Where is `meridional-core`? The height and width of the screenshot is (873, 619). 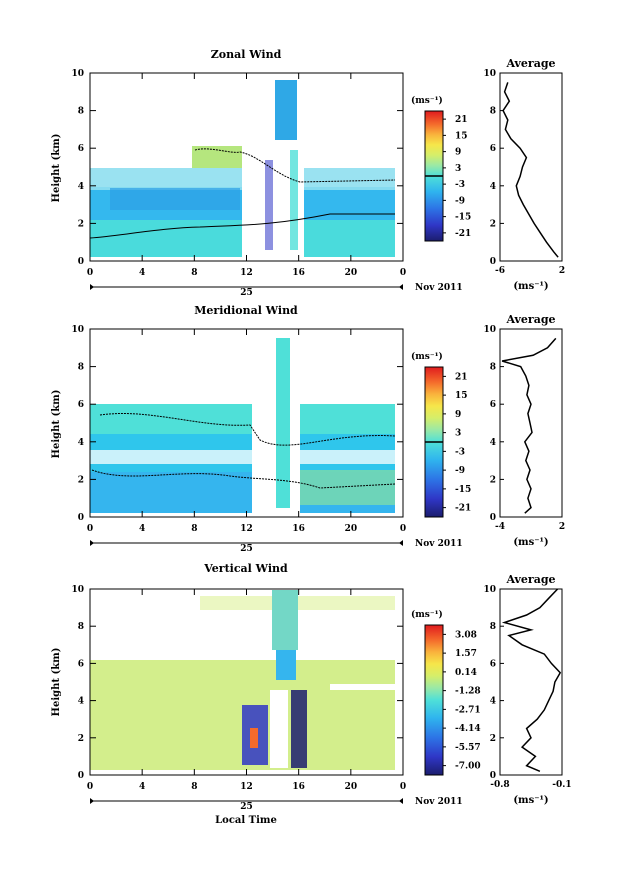 meridional-core is located at coordinates (283, 423).